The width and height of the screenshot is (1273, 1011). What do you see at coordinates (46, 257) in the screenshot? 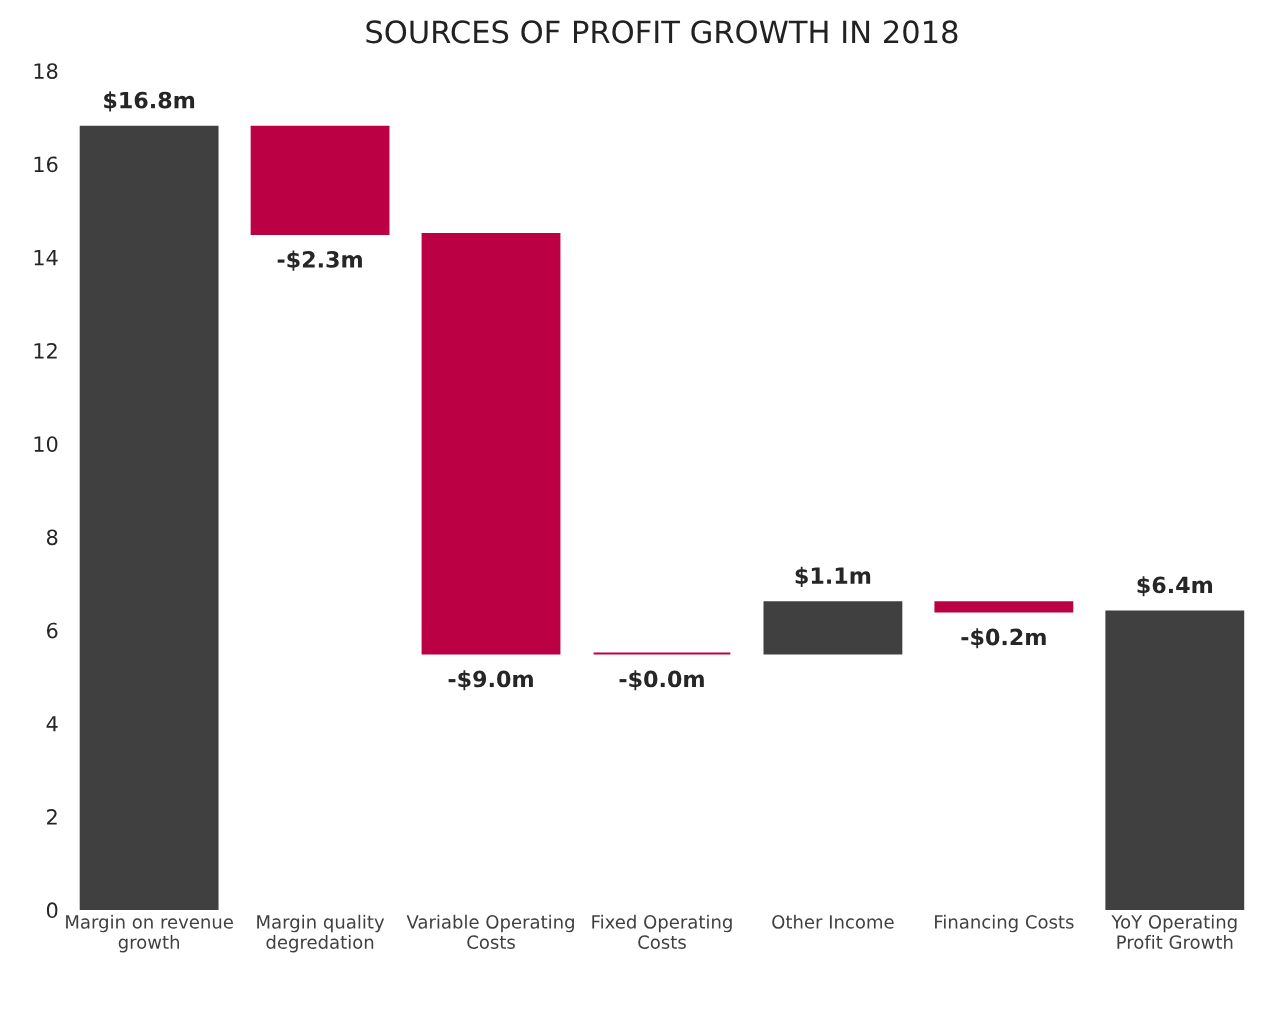
I see `y-tick-label: 14` at bounding box center [46, 257].